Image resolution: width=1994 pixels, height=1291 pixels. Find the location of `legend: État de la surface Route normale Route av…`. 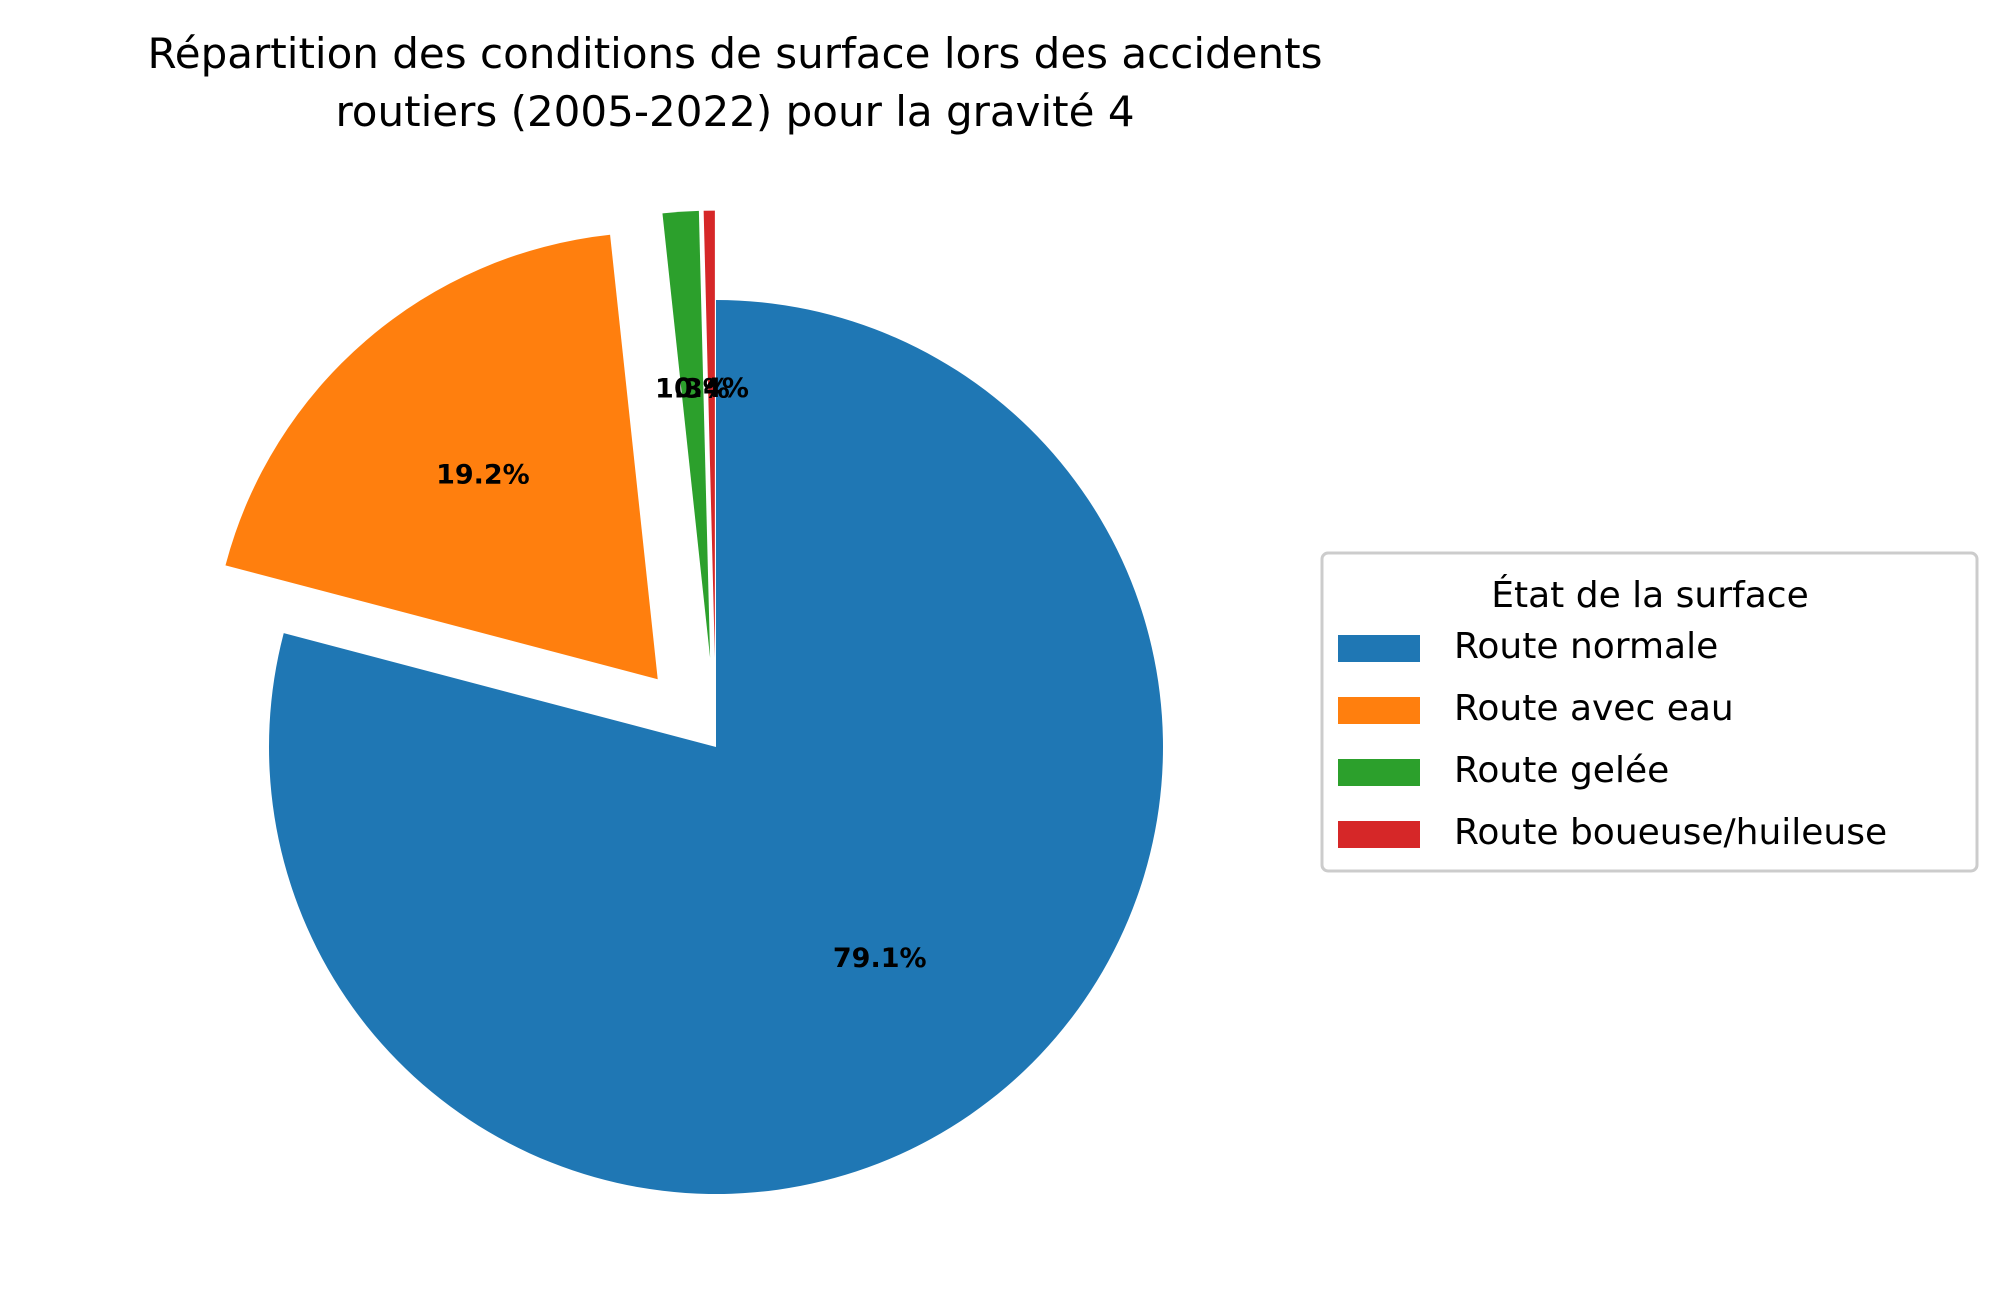

legend: État de la surface Route normale Route av… is located at coordinates (1649, 712).